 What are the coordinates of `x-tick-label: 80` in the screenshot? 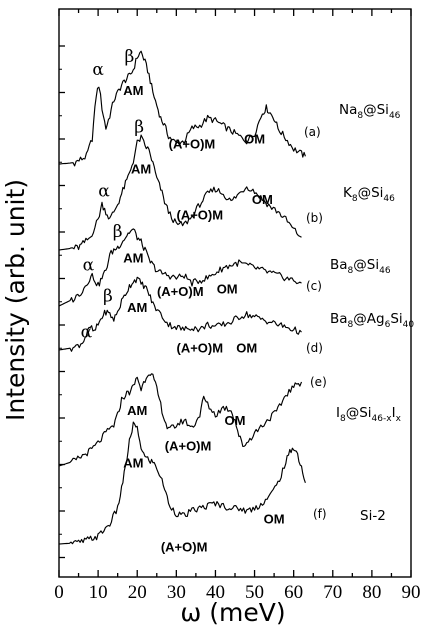 It's located at (371, 592).